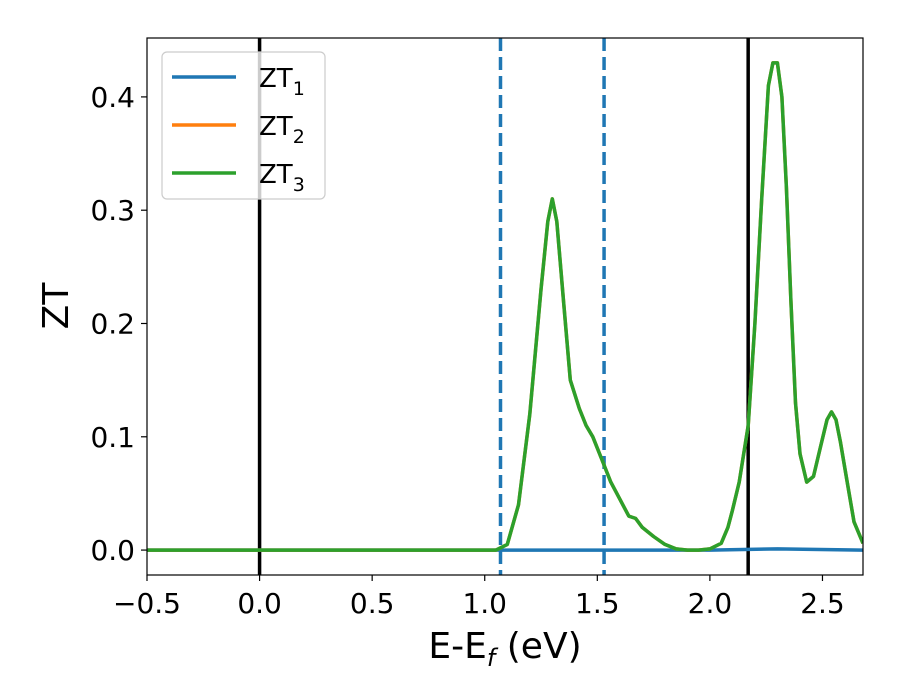  I want to click on x-tick-label: 0.5, so click(372, 603).